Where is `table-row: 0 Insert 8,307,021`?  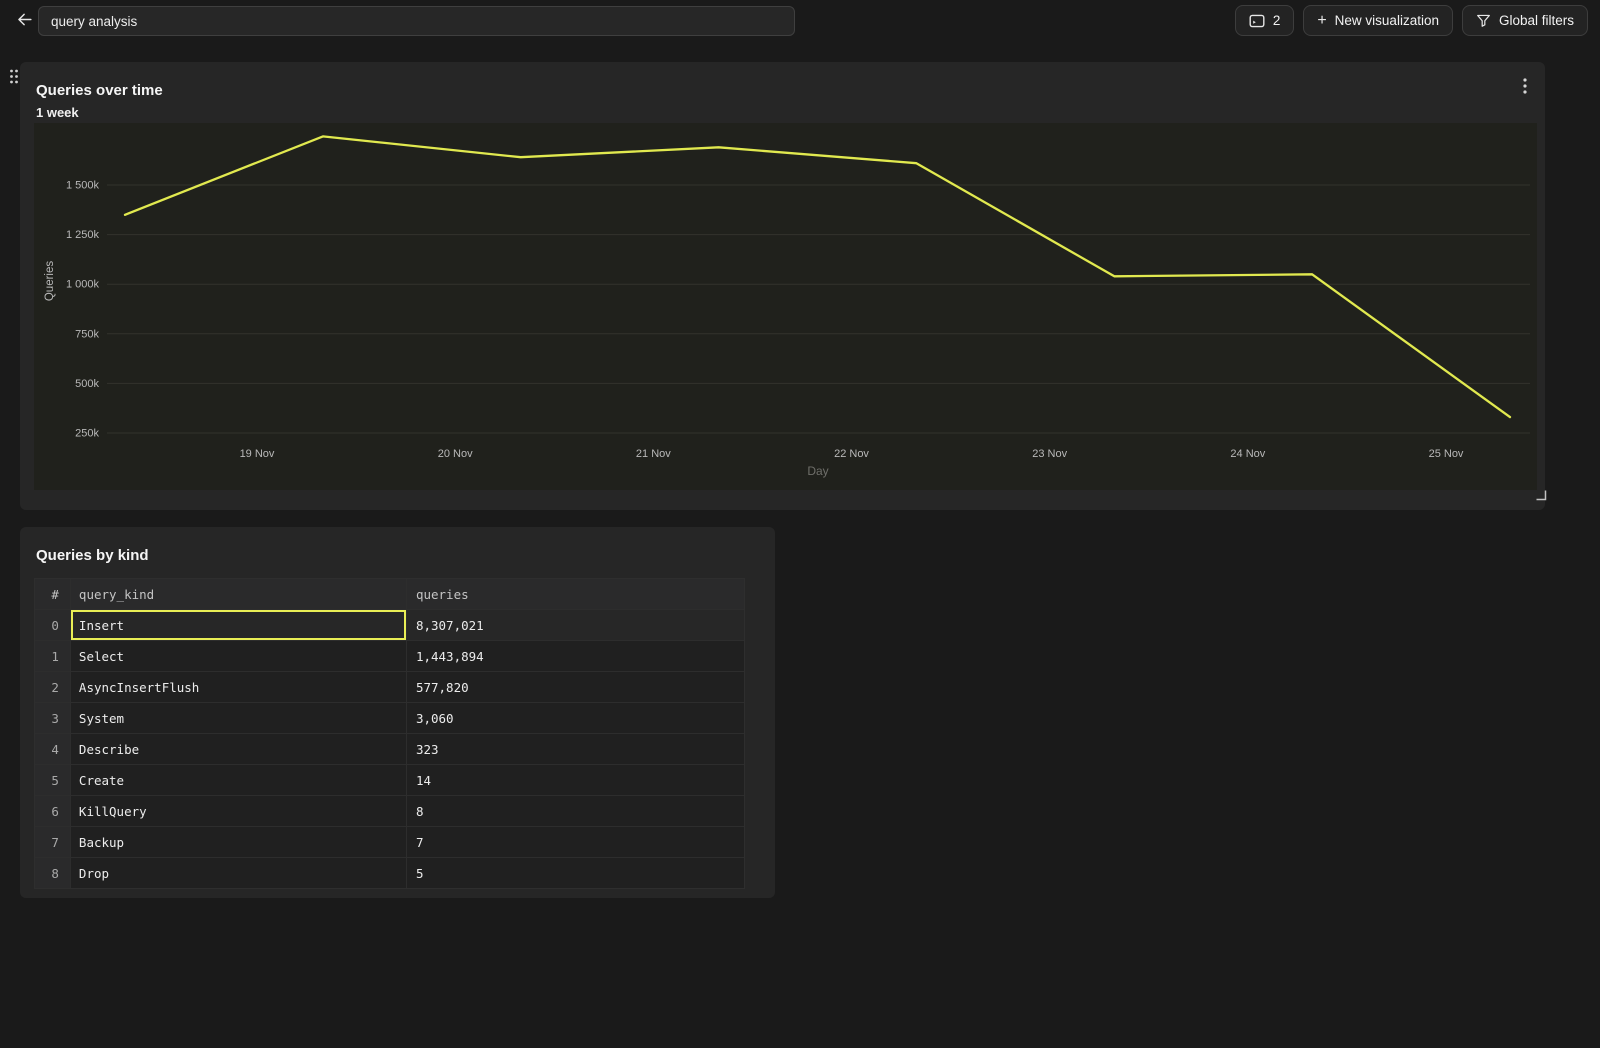
table-row: 0 Insert 8,307,021 is located at coordinates (389, 624).